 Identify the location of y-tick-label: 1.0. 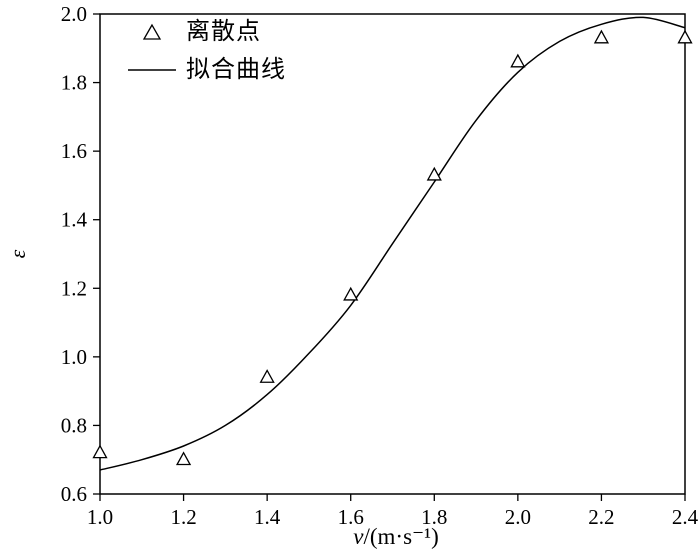
(74, 357).